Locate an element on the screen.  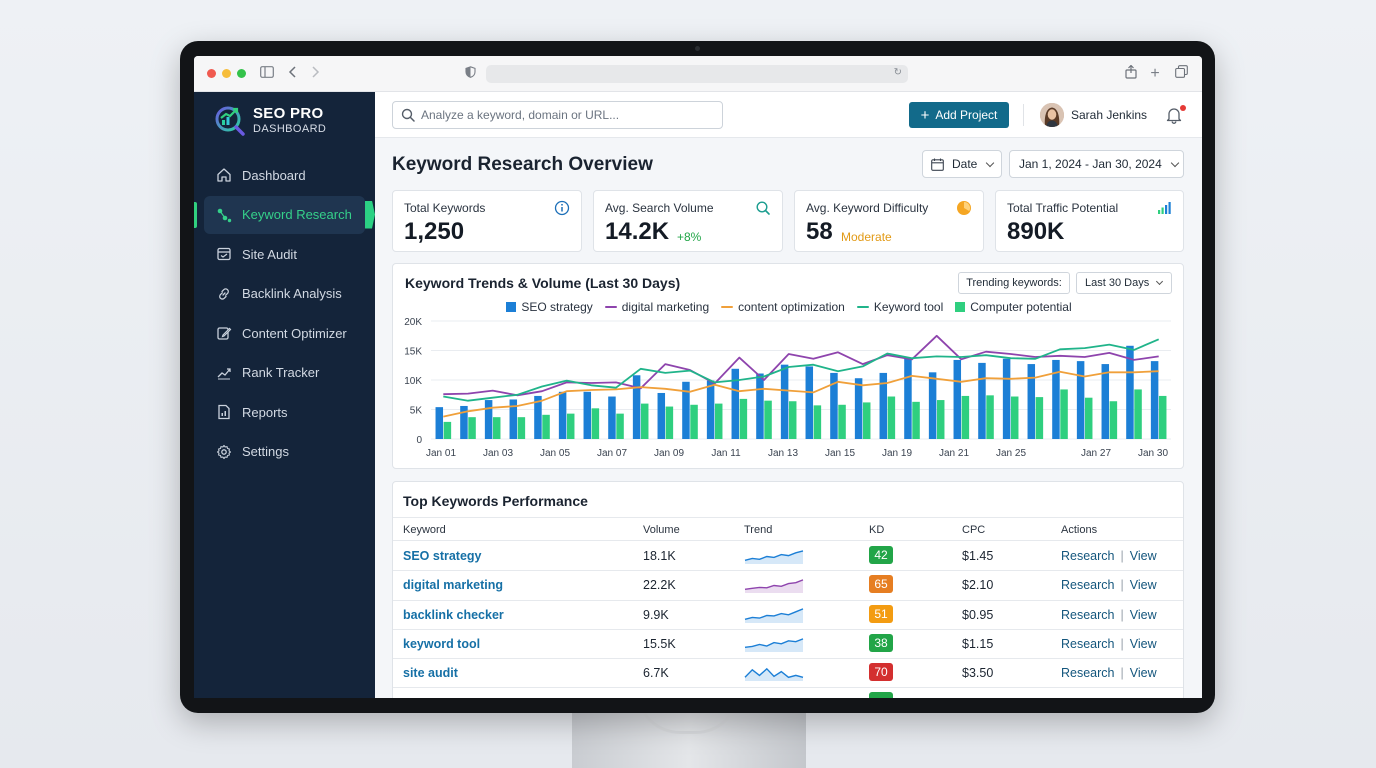
keyword-link: SEO strategy is located at coordinates (442, 556).